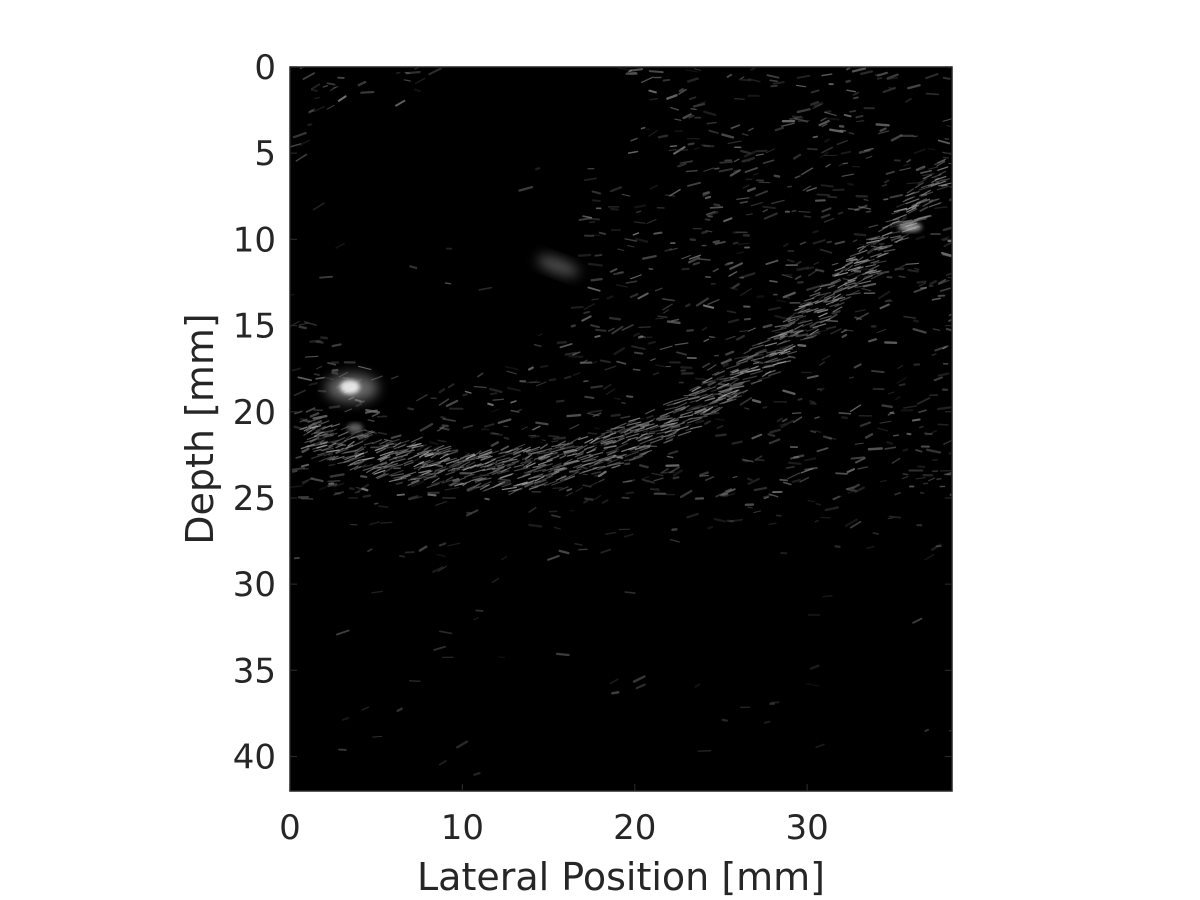  What do you see at coordinates (254, 413) in the screenshot?
I see `y-tick-label: 20` at bounding box center [254, 413].